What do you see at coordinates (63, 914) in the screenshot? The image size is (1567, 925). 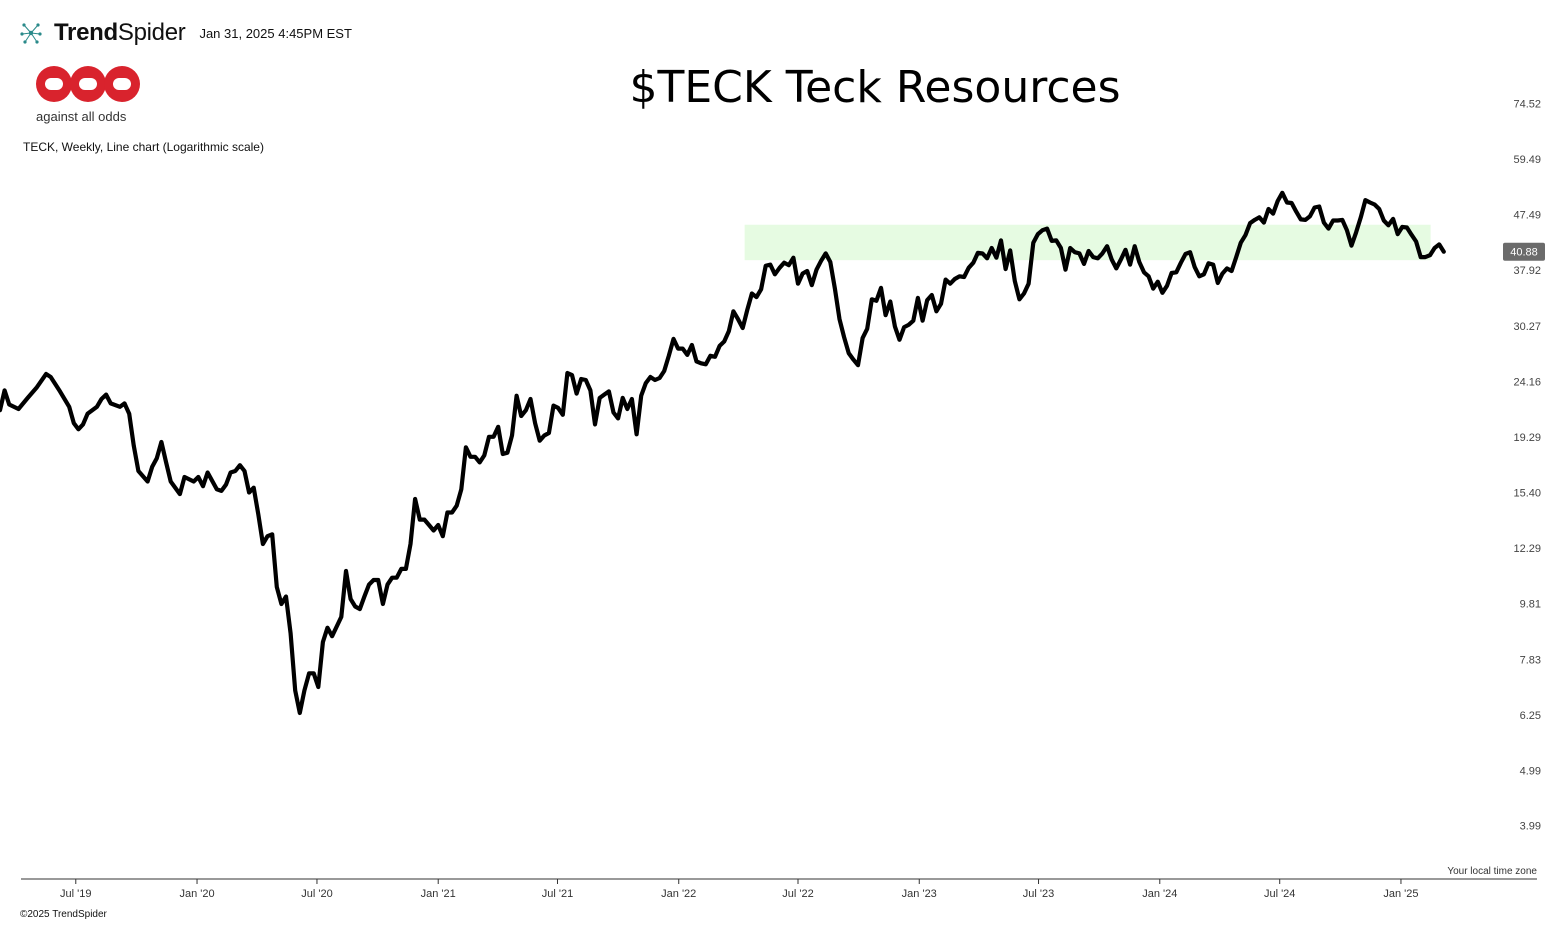 I see `copyright: ©2025 TrendSpider` at bounding box center [63, 914].